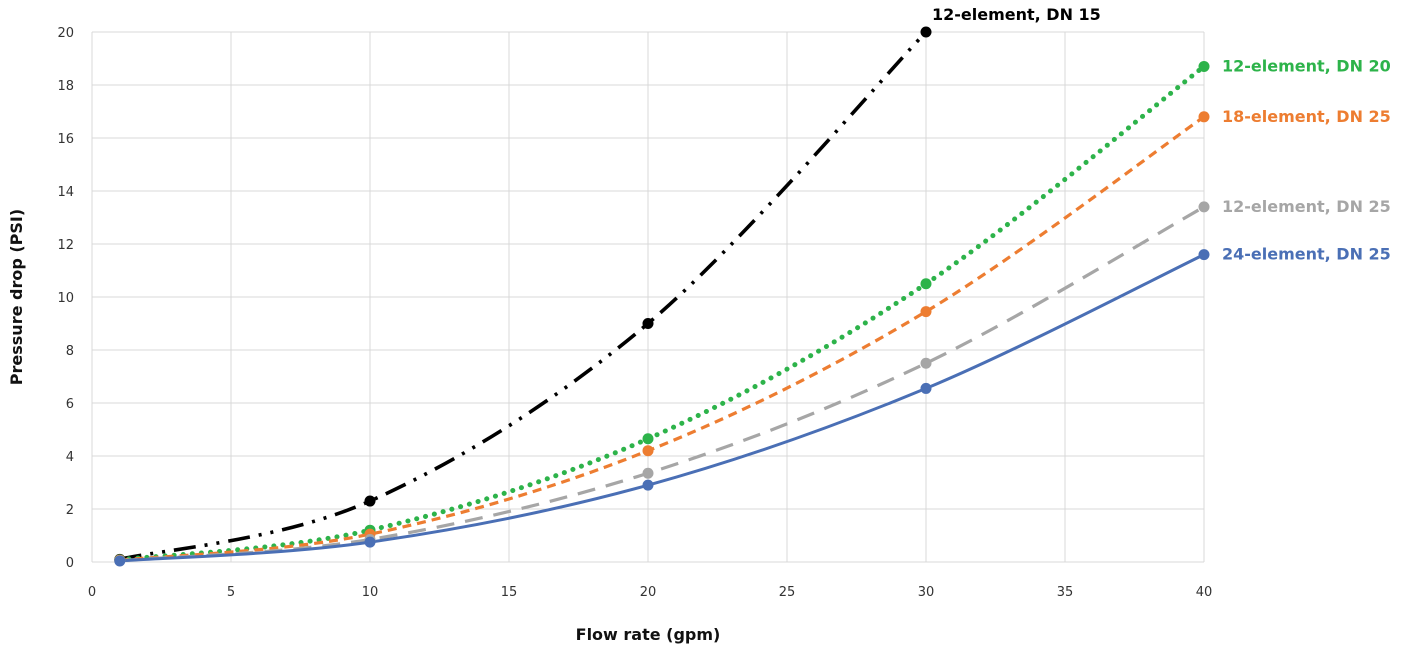 The height and width of the screenshot is (650, 1408). I want to click on x-tick-label: 10, so click(370, 592).